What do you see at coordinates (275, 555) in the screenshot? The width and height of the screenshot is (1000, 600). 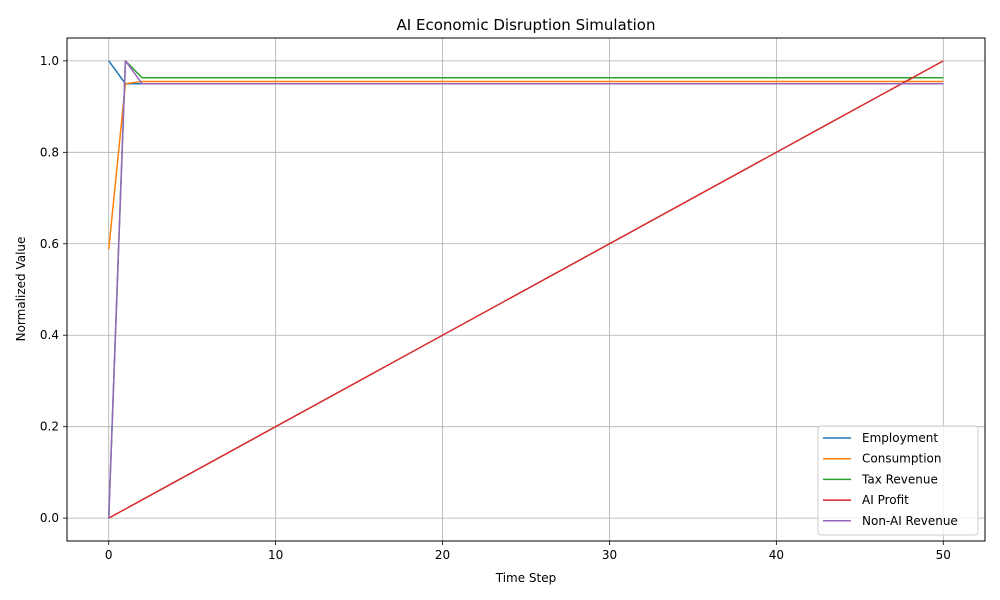 I see `x-tick-label: 10` at bounding box center [275, 555].